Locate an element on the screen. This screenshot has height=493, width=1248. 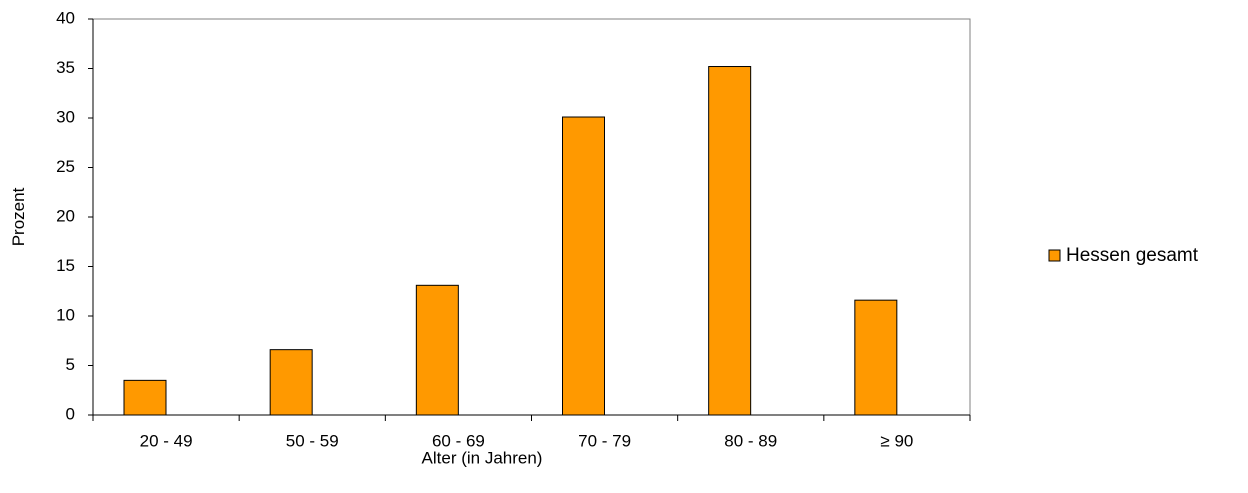
x-axis: 20 - 49 50 - 59 60 - 69 70 - 79 80 - 89 ≥ 90 is located at coordinates (531, 432).